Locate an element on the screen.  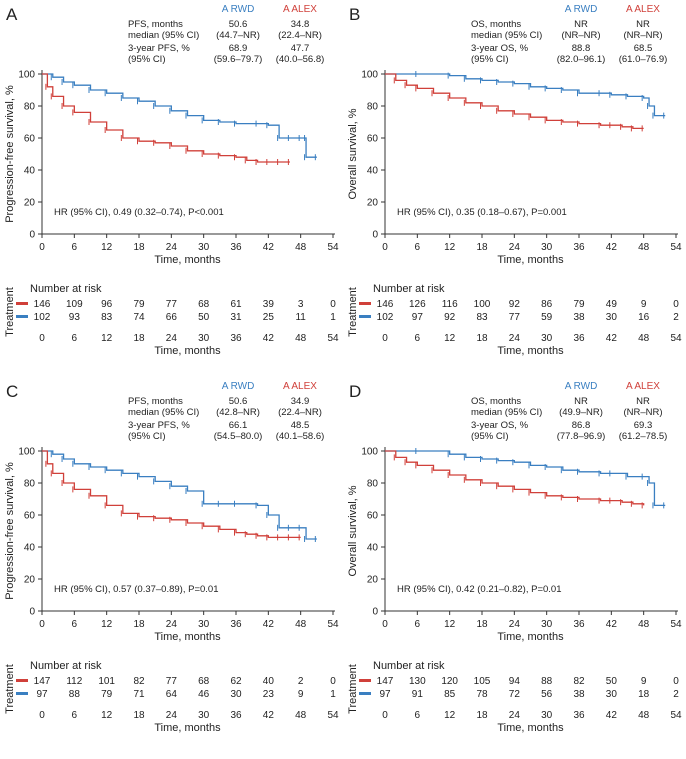
y-axis-label: Overall survival, % is located at coordinates (353, 530).